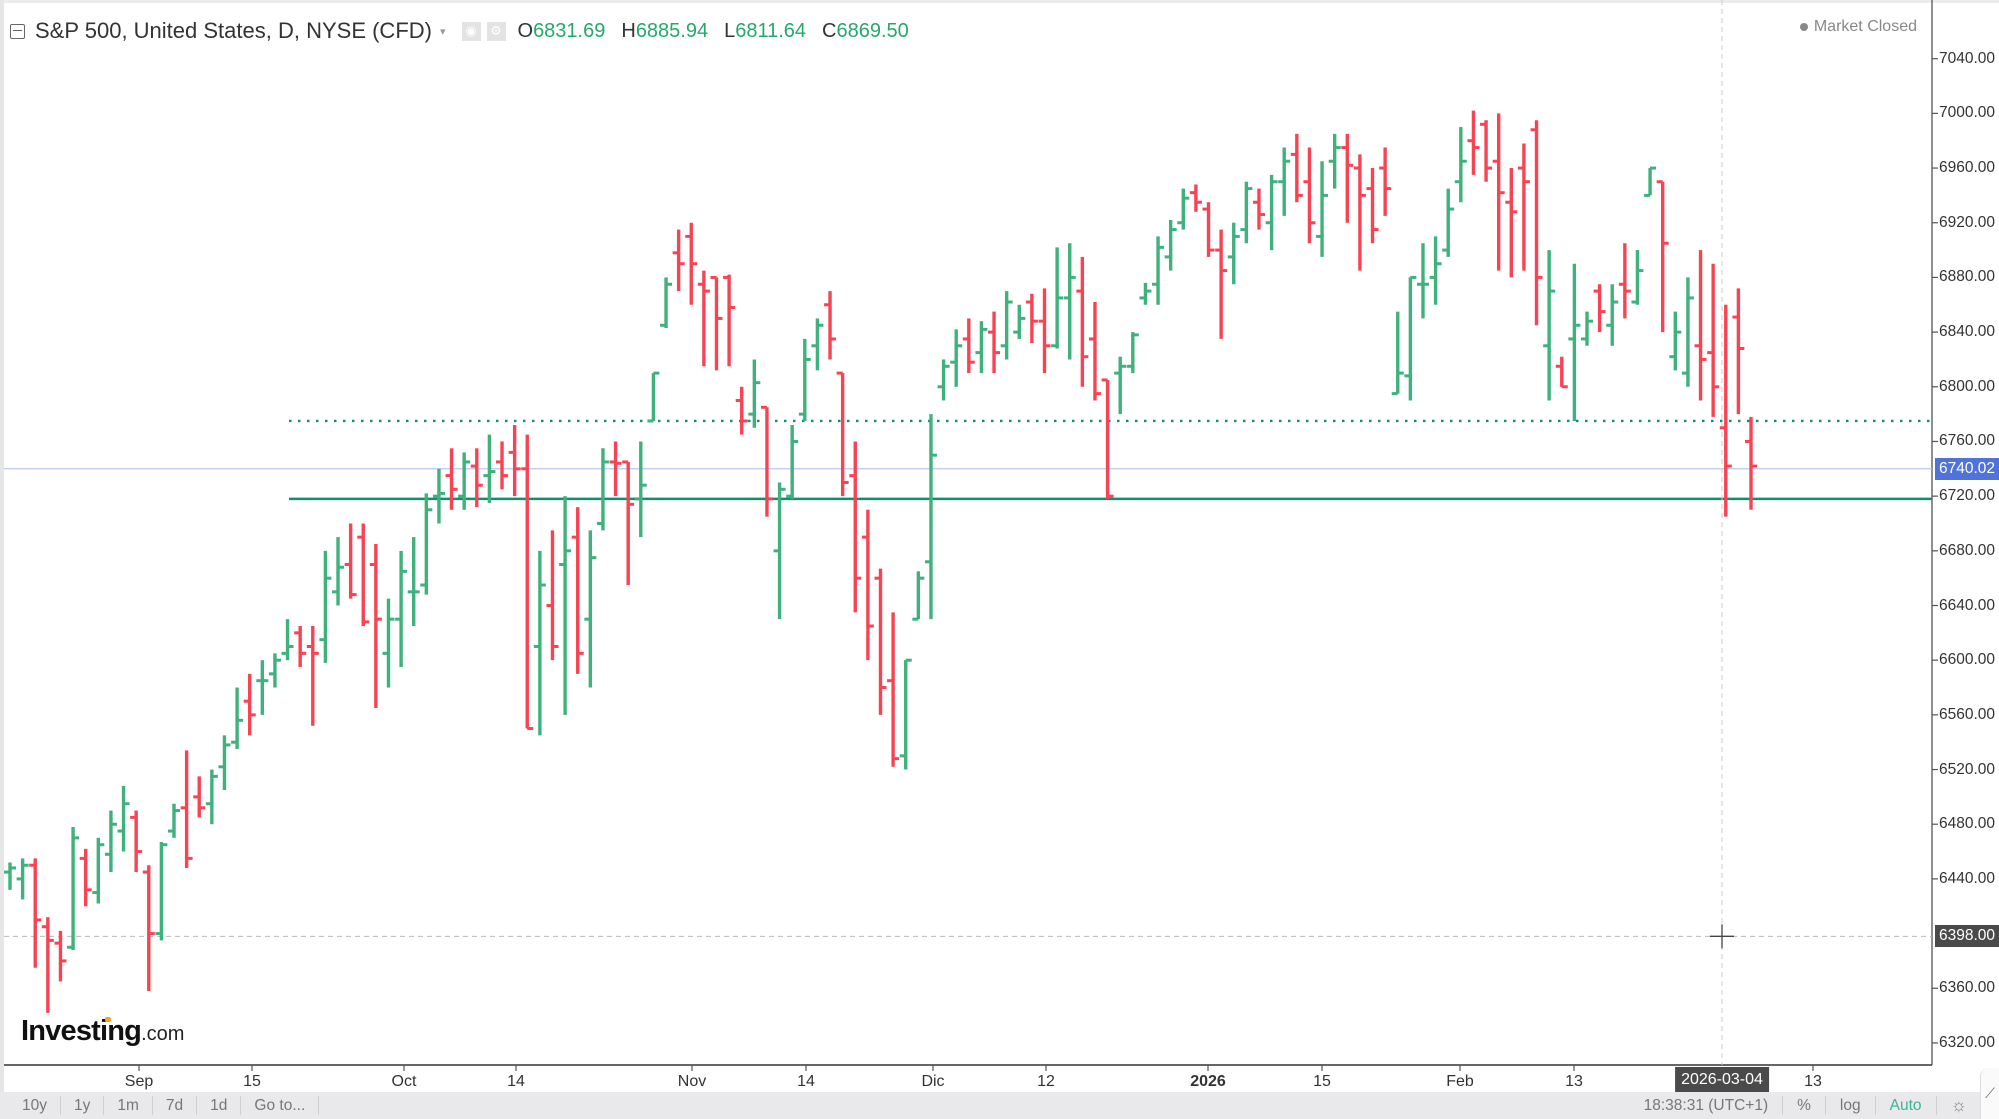 This screenshot has height=1119, width=1999. Describe the element at coordinates (1958, 1105) in the screenshot. I see `gear-icon: ☼` at that location.